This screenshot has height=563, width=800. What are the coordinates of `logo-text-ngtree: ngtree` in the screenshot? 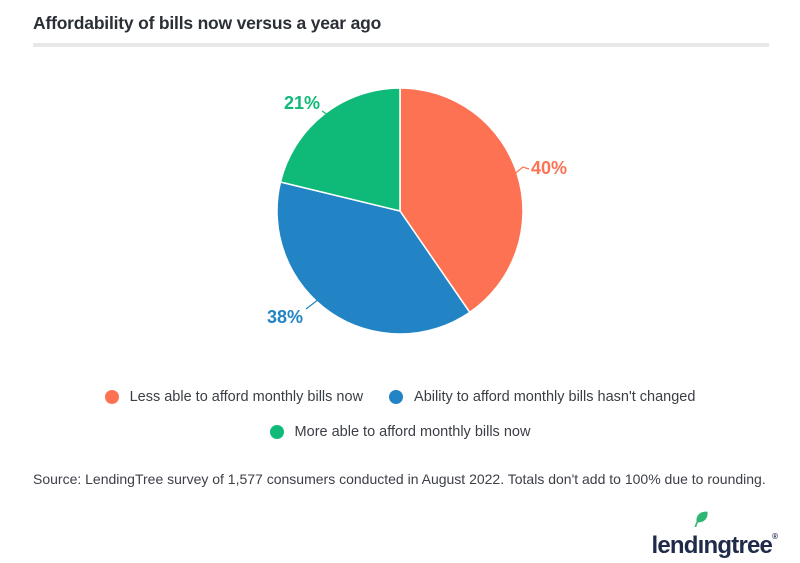 It's located at (738, 545).